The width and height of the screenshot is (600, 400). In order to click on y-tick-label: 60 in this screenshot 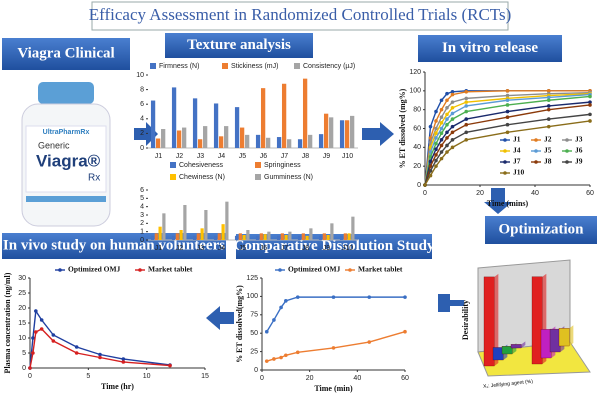, I will do `click(417, 128)`.